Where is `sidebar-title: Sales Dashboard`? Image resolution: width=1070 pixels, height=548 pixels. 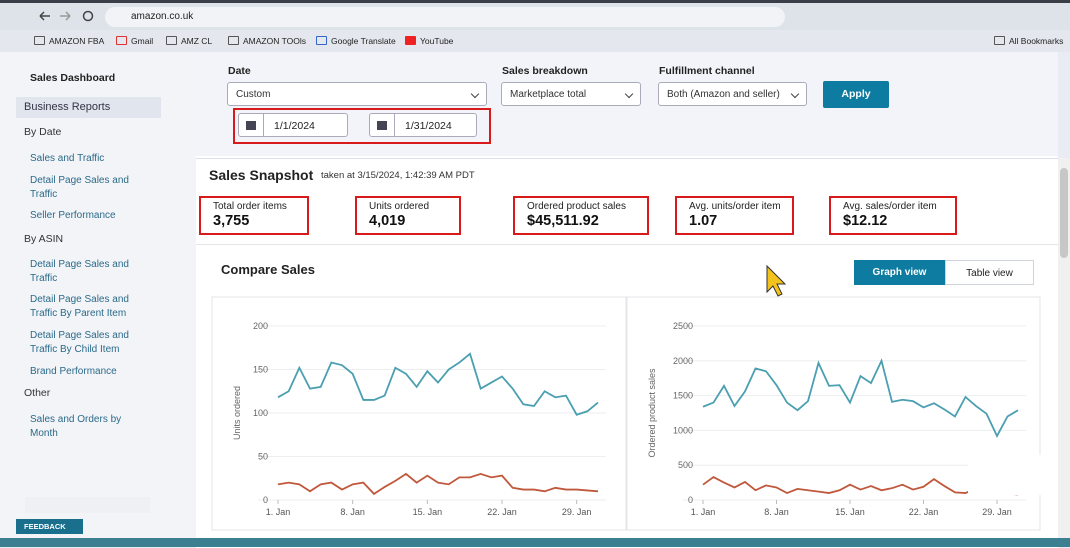 sidebar-title: Sales Dashboard is located at coordinates (73, 78).